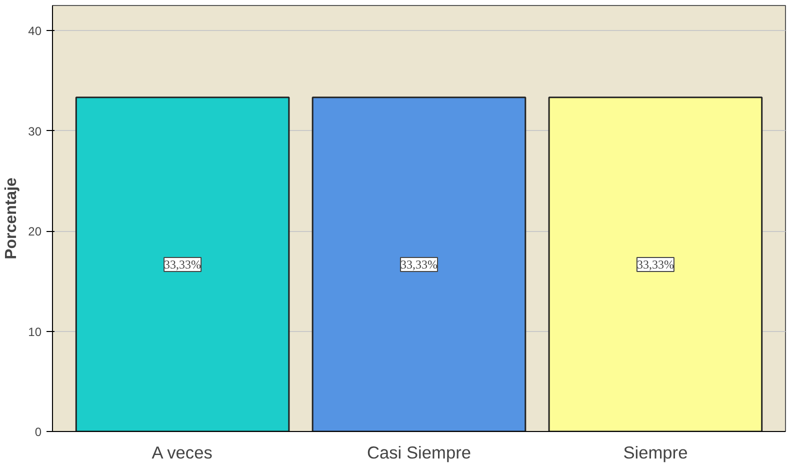 This screenshot has height=470, width=800. What do you see at coordinates (35, 231) in the screenshot?
I see `y-tick-label: 20` at bounding box center [35, 231].